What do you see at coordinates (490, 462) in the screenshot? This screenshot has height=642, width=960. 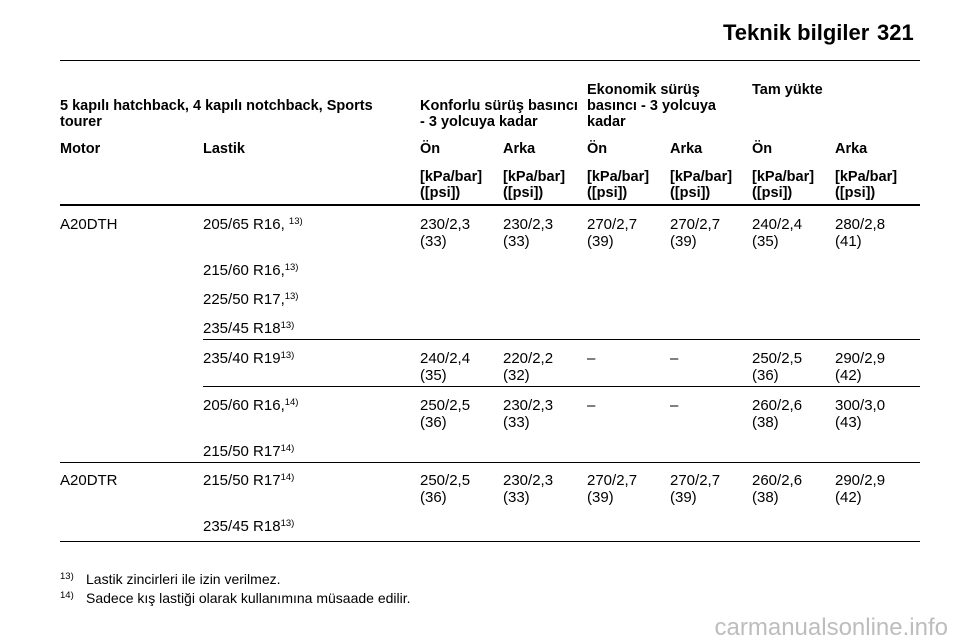 I see `engine-rule` at bounding box center [490, 462].